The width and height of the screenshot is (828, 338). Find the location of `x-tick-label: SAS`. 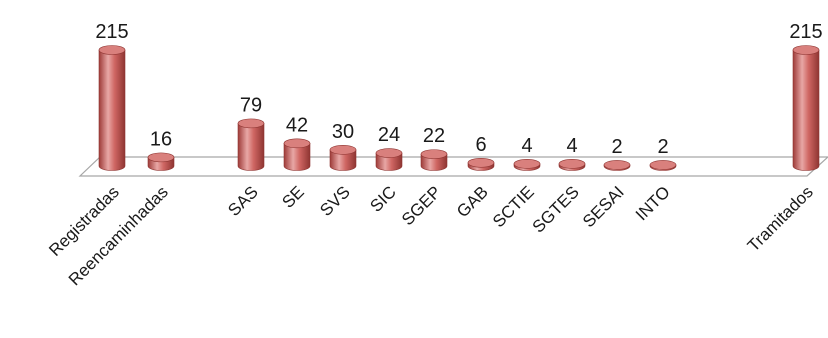

x-tick-label: SAS is located at coordinates (242, 200).